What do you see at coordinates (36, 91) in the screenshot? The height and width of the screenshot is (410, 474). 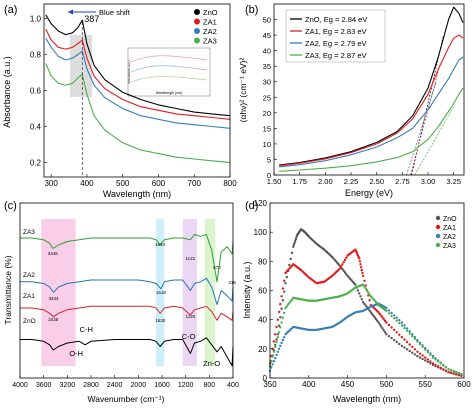 I see `panel-a-ytick-label: 0.6` at bounding box center [36, 91].